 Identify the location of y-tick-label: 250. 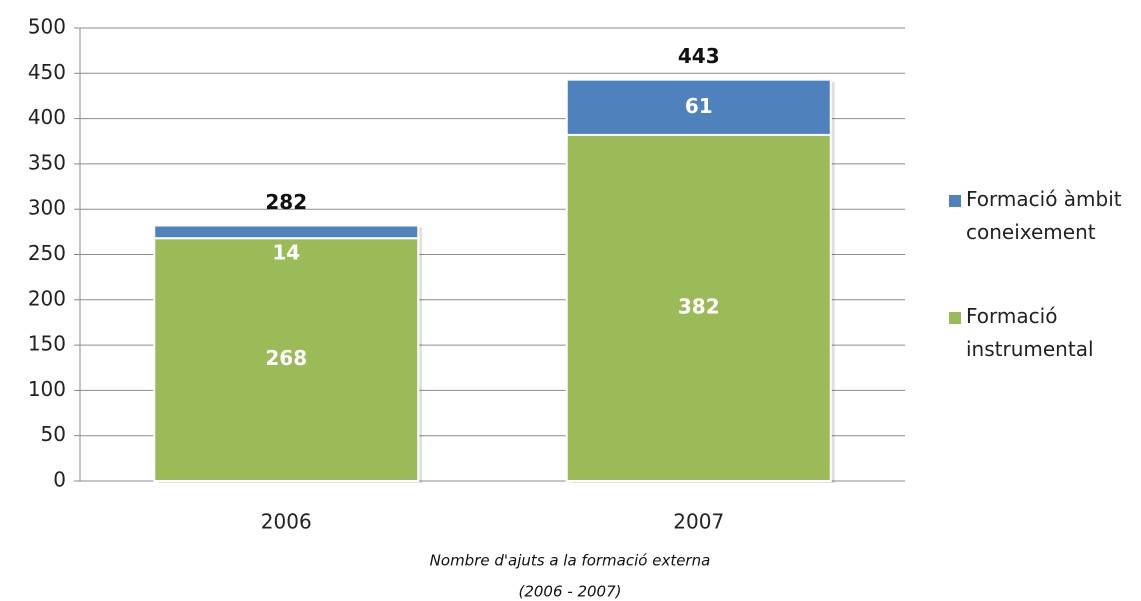
(47, 253).